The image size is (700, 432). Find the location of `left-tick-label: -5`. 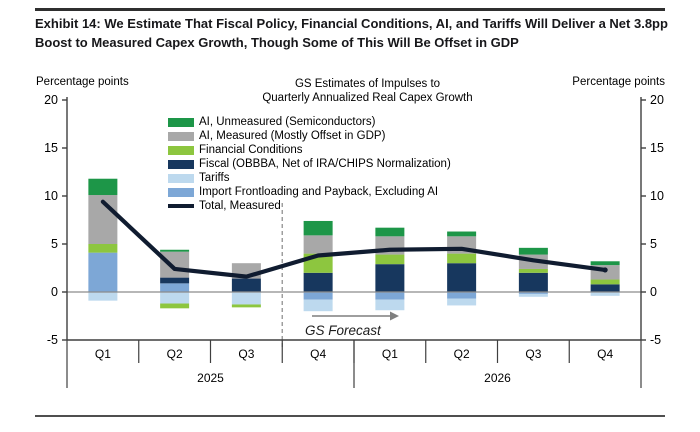

left-tick-label: -5 is located at coordinates (52, 340).